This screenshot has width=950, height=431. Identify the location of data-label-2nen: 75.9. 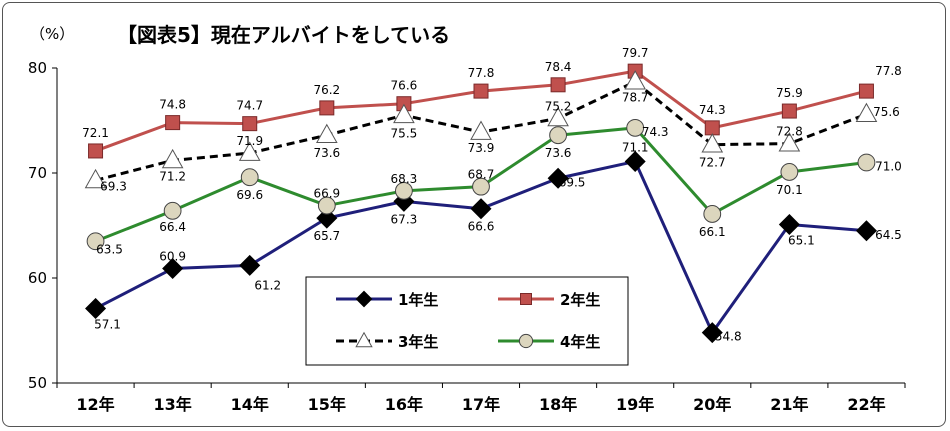
(789, 93).